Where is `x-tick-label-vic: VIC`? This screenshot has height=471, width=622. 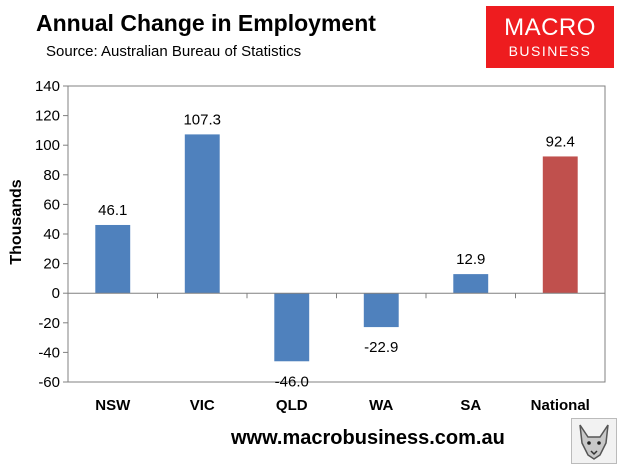 x-tick-label-vic: VIC is located at coordinates (202, 405).